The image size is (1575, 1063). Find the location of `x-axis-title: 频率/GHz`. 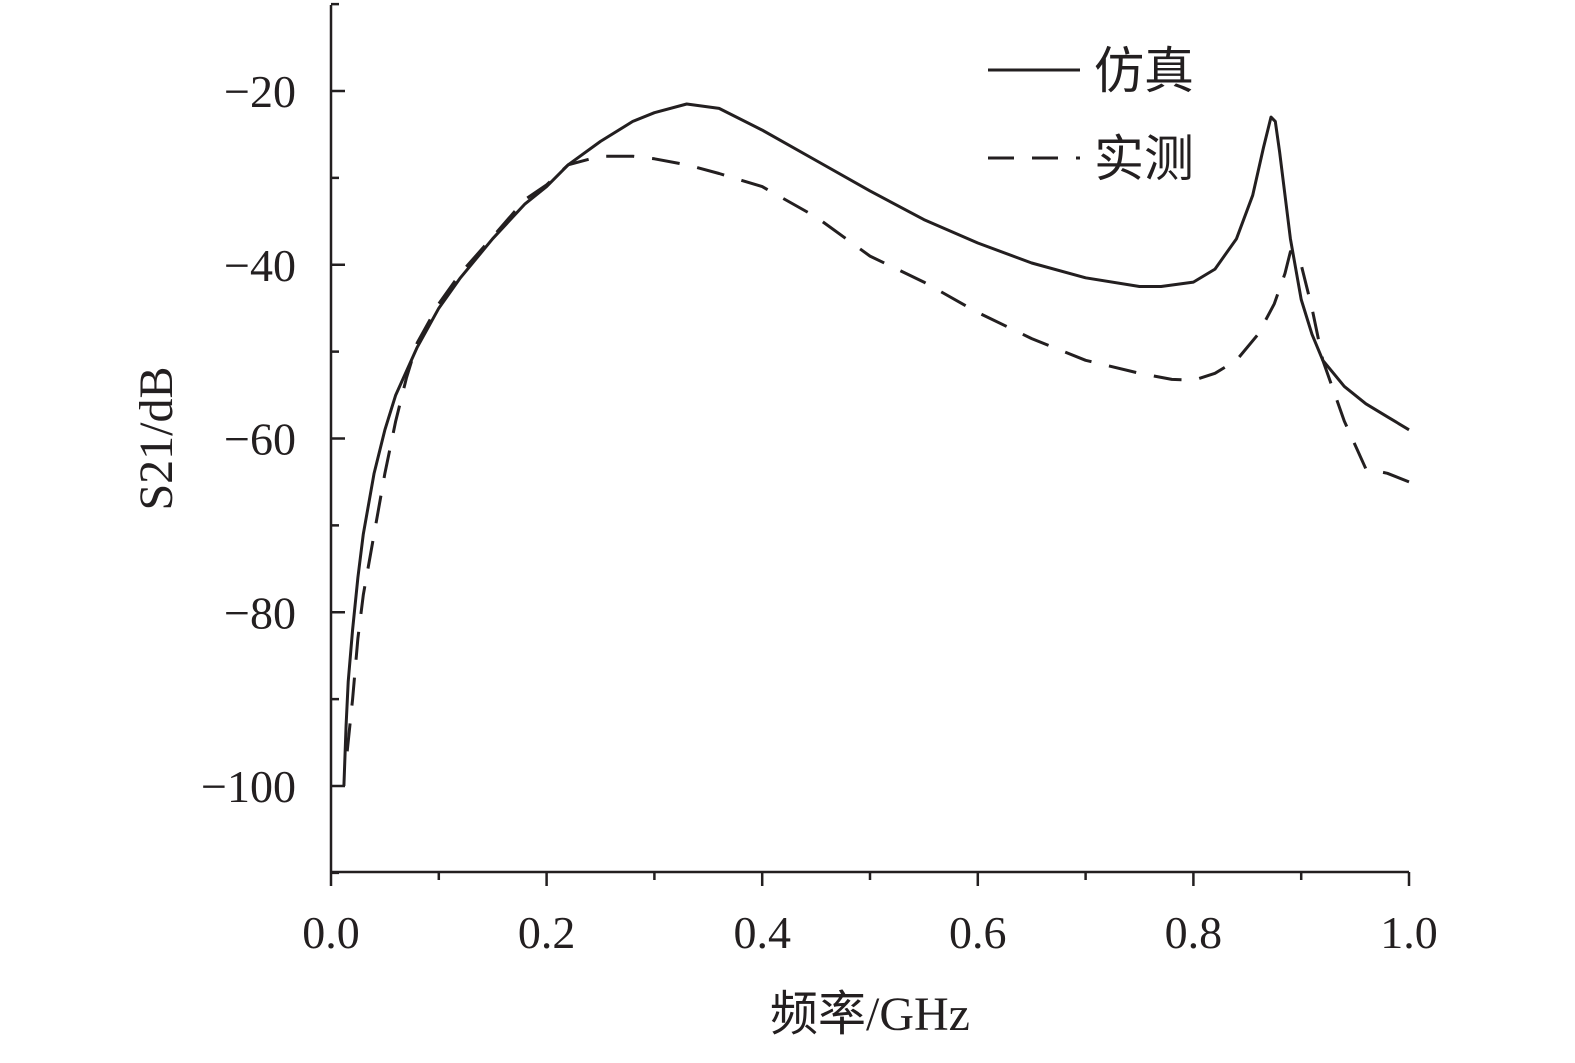

x-axis-title: 频率/GHz is located at coordinates (870, 1014).